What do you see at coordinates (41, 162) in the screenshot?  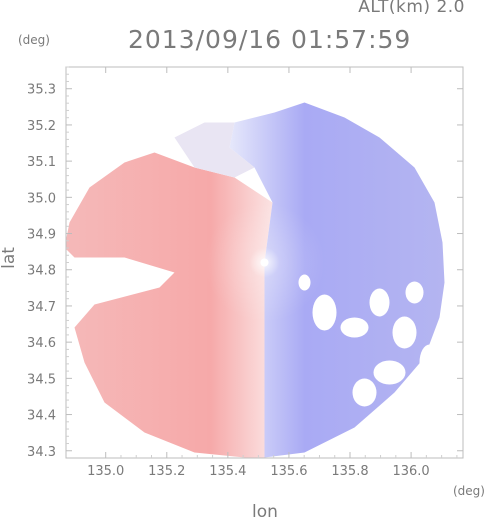 I see `y-tick-label: 35.1` at bounding box center [41, 162].